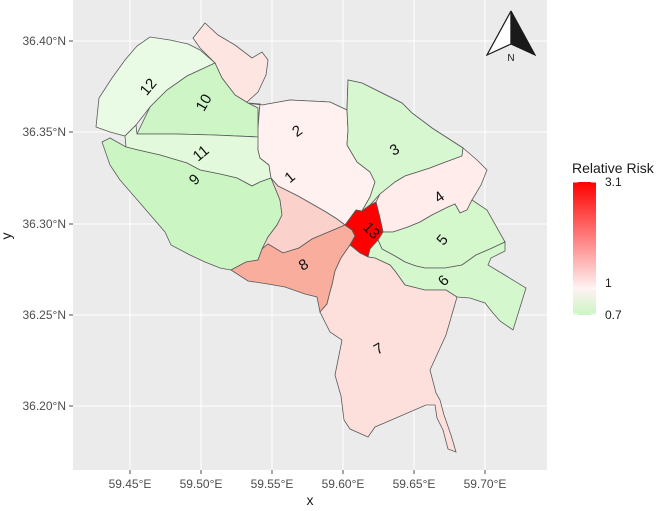 Image resolution: width=669 pixels, height=511 pixels. I want to click on north-arrow: N, so click(511, 37).